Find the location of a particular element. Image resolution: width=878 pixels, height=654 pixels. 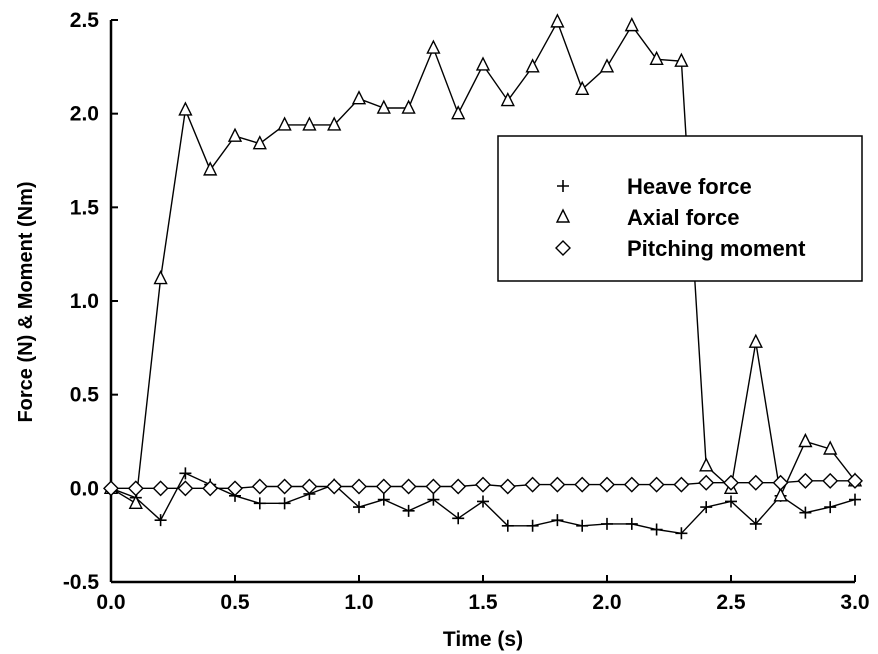

x-tick-label: 0.0 is located at coordinates (110, 602).